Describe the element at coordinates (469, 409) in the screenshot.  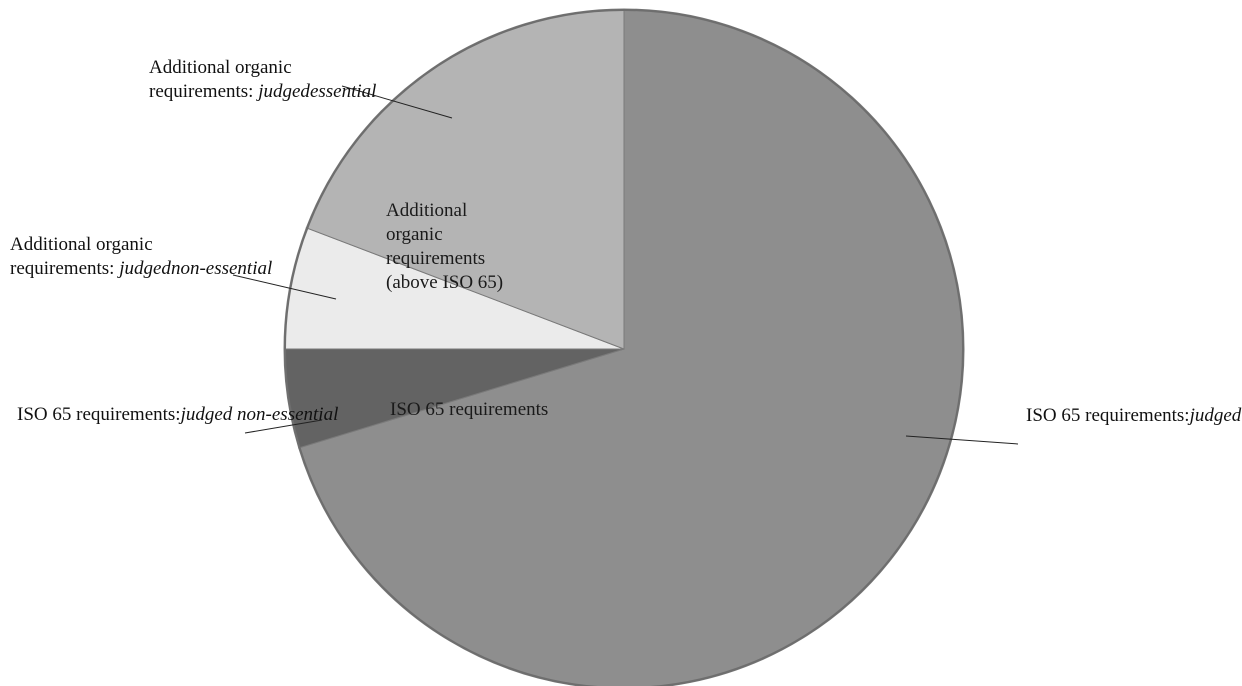
I see `group-label-0: ISO 65 requirements` at that location.